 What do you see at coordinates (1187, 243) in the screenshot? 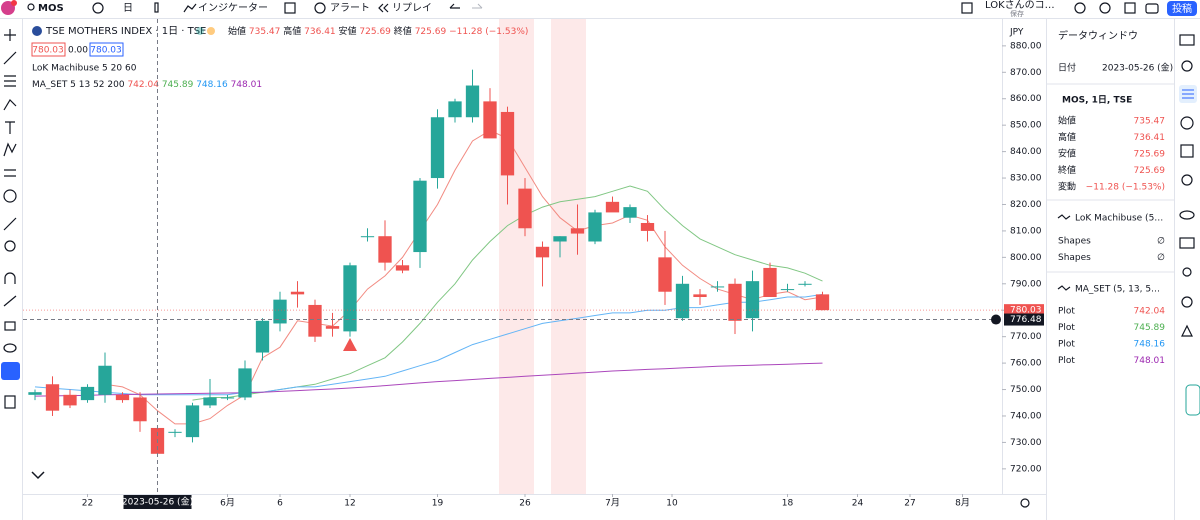
I see `chats` at bounding box center [1187, 243].